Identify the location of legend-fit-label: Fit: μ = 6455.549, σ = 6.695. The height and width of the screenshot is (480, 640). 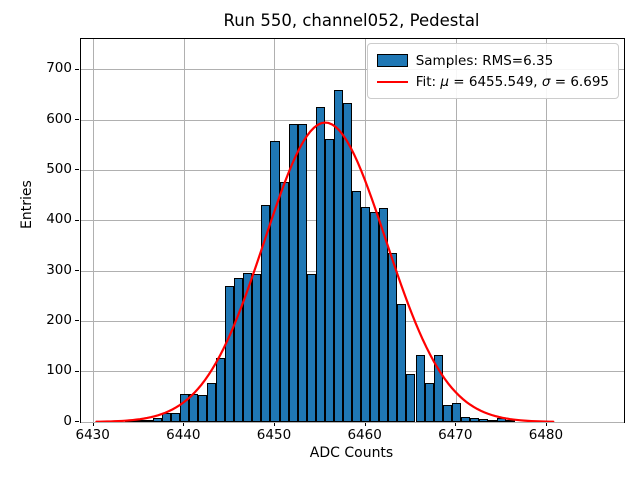
(512, 81).